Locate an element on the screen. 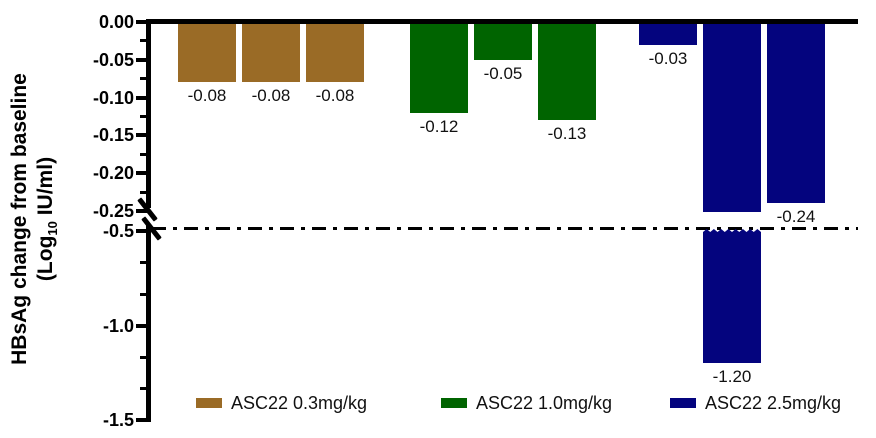  y-axis-tick-label: -1.5 is located at coordinates (118, 420).